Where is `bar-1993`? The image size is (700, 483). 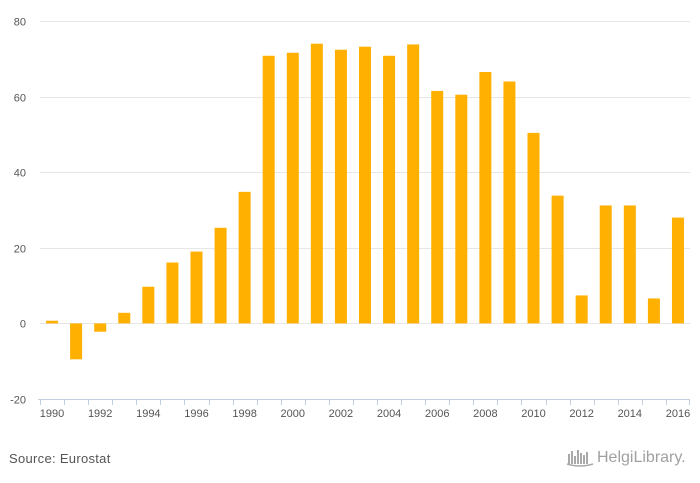 bar-1993 is located at coordinates (124, 318).